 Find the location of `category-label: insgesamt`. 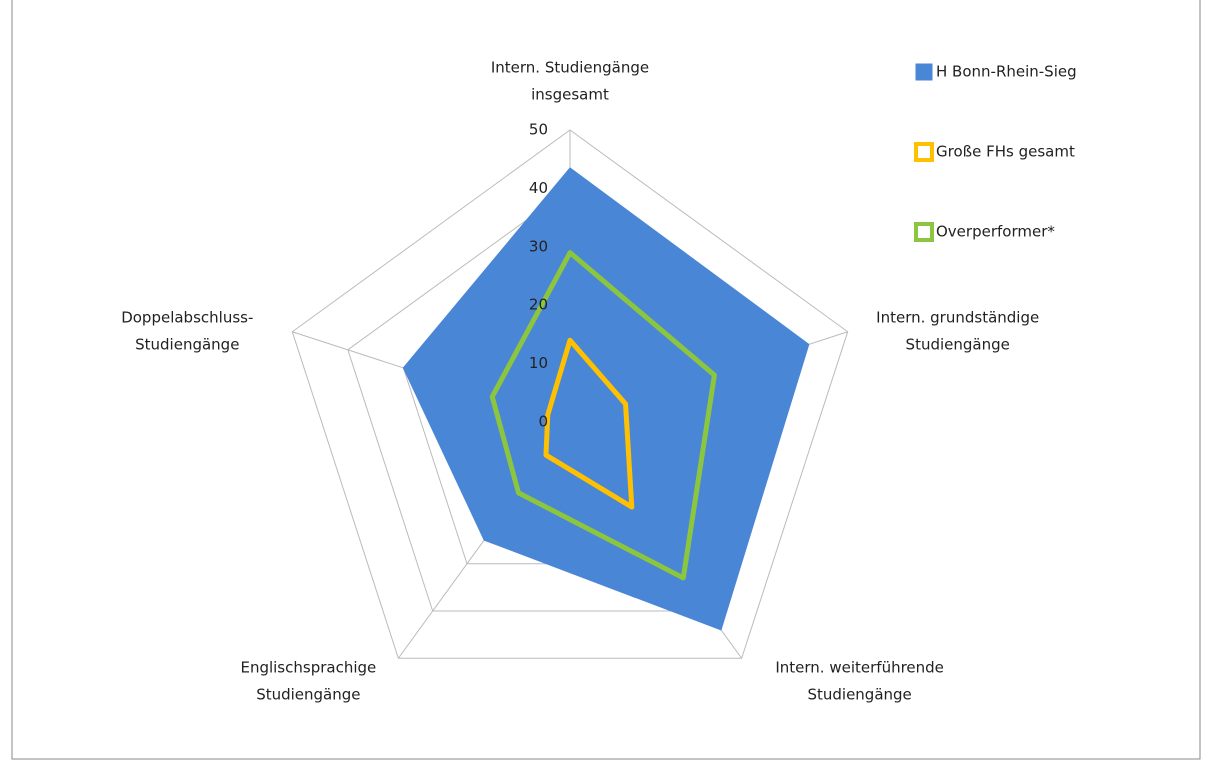

category-label: insgesamt is located at coordinates (570, 95).